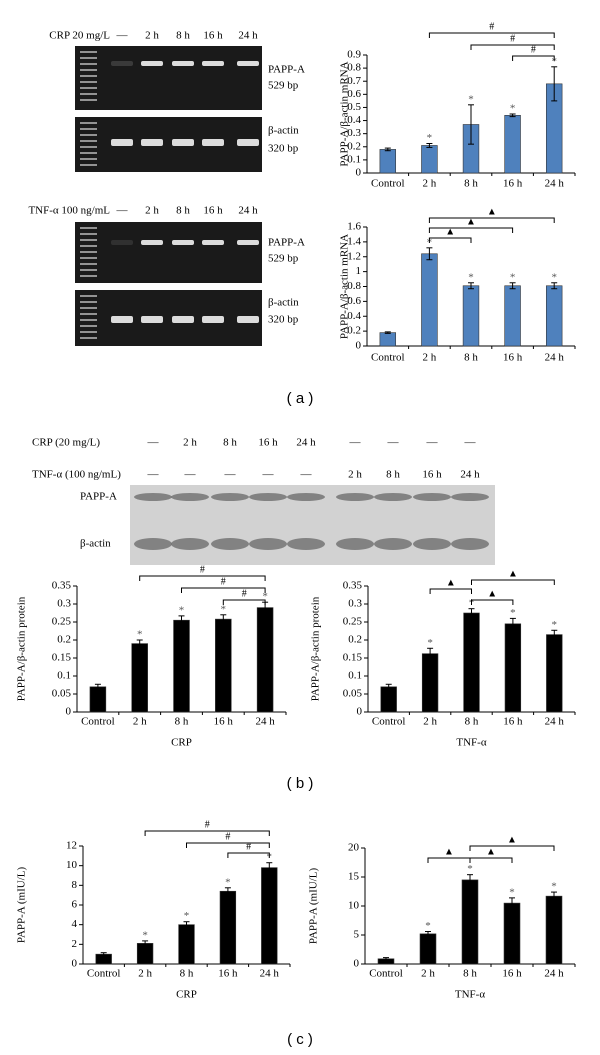 This screenshot has width=600, height=1055. Describe the element at coordinates (354, 906) in the screenshot. I see `y-tick-label: 10` at that location.